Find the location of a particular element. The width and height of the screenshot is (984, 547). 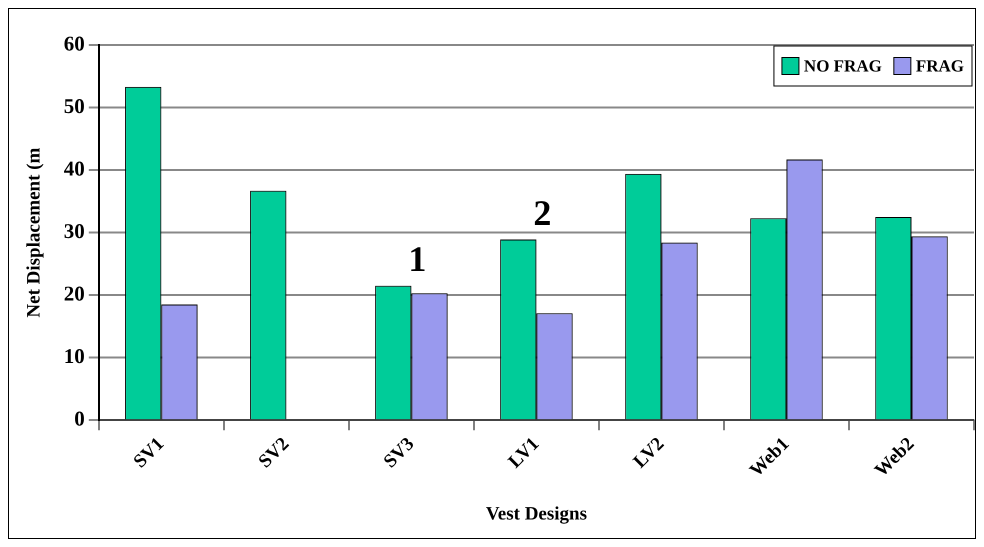

x-tick-label: SV3 is located at coordinates (399, 452).